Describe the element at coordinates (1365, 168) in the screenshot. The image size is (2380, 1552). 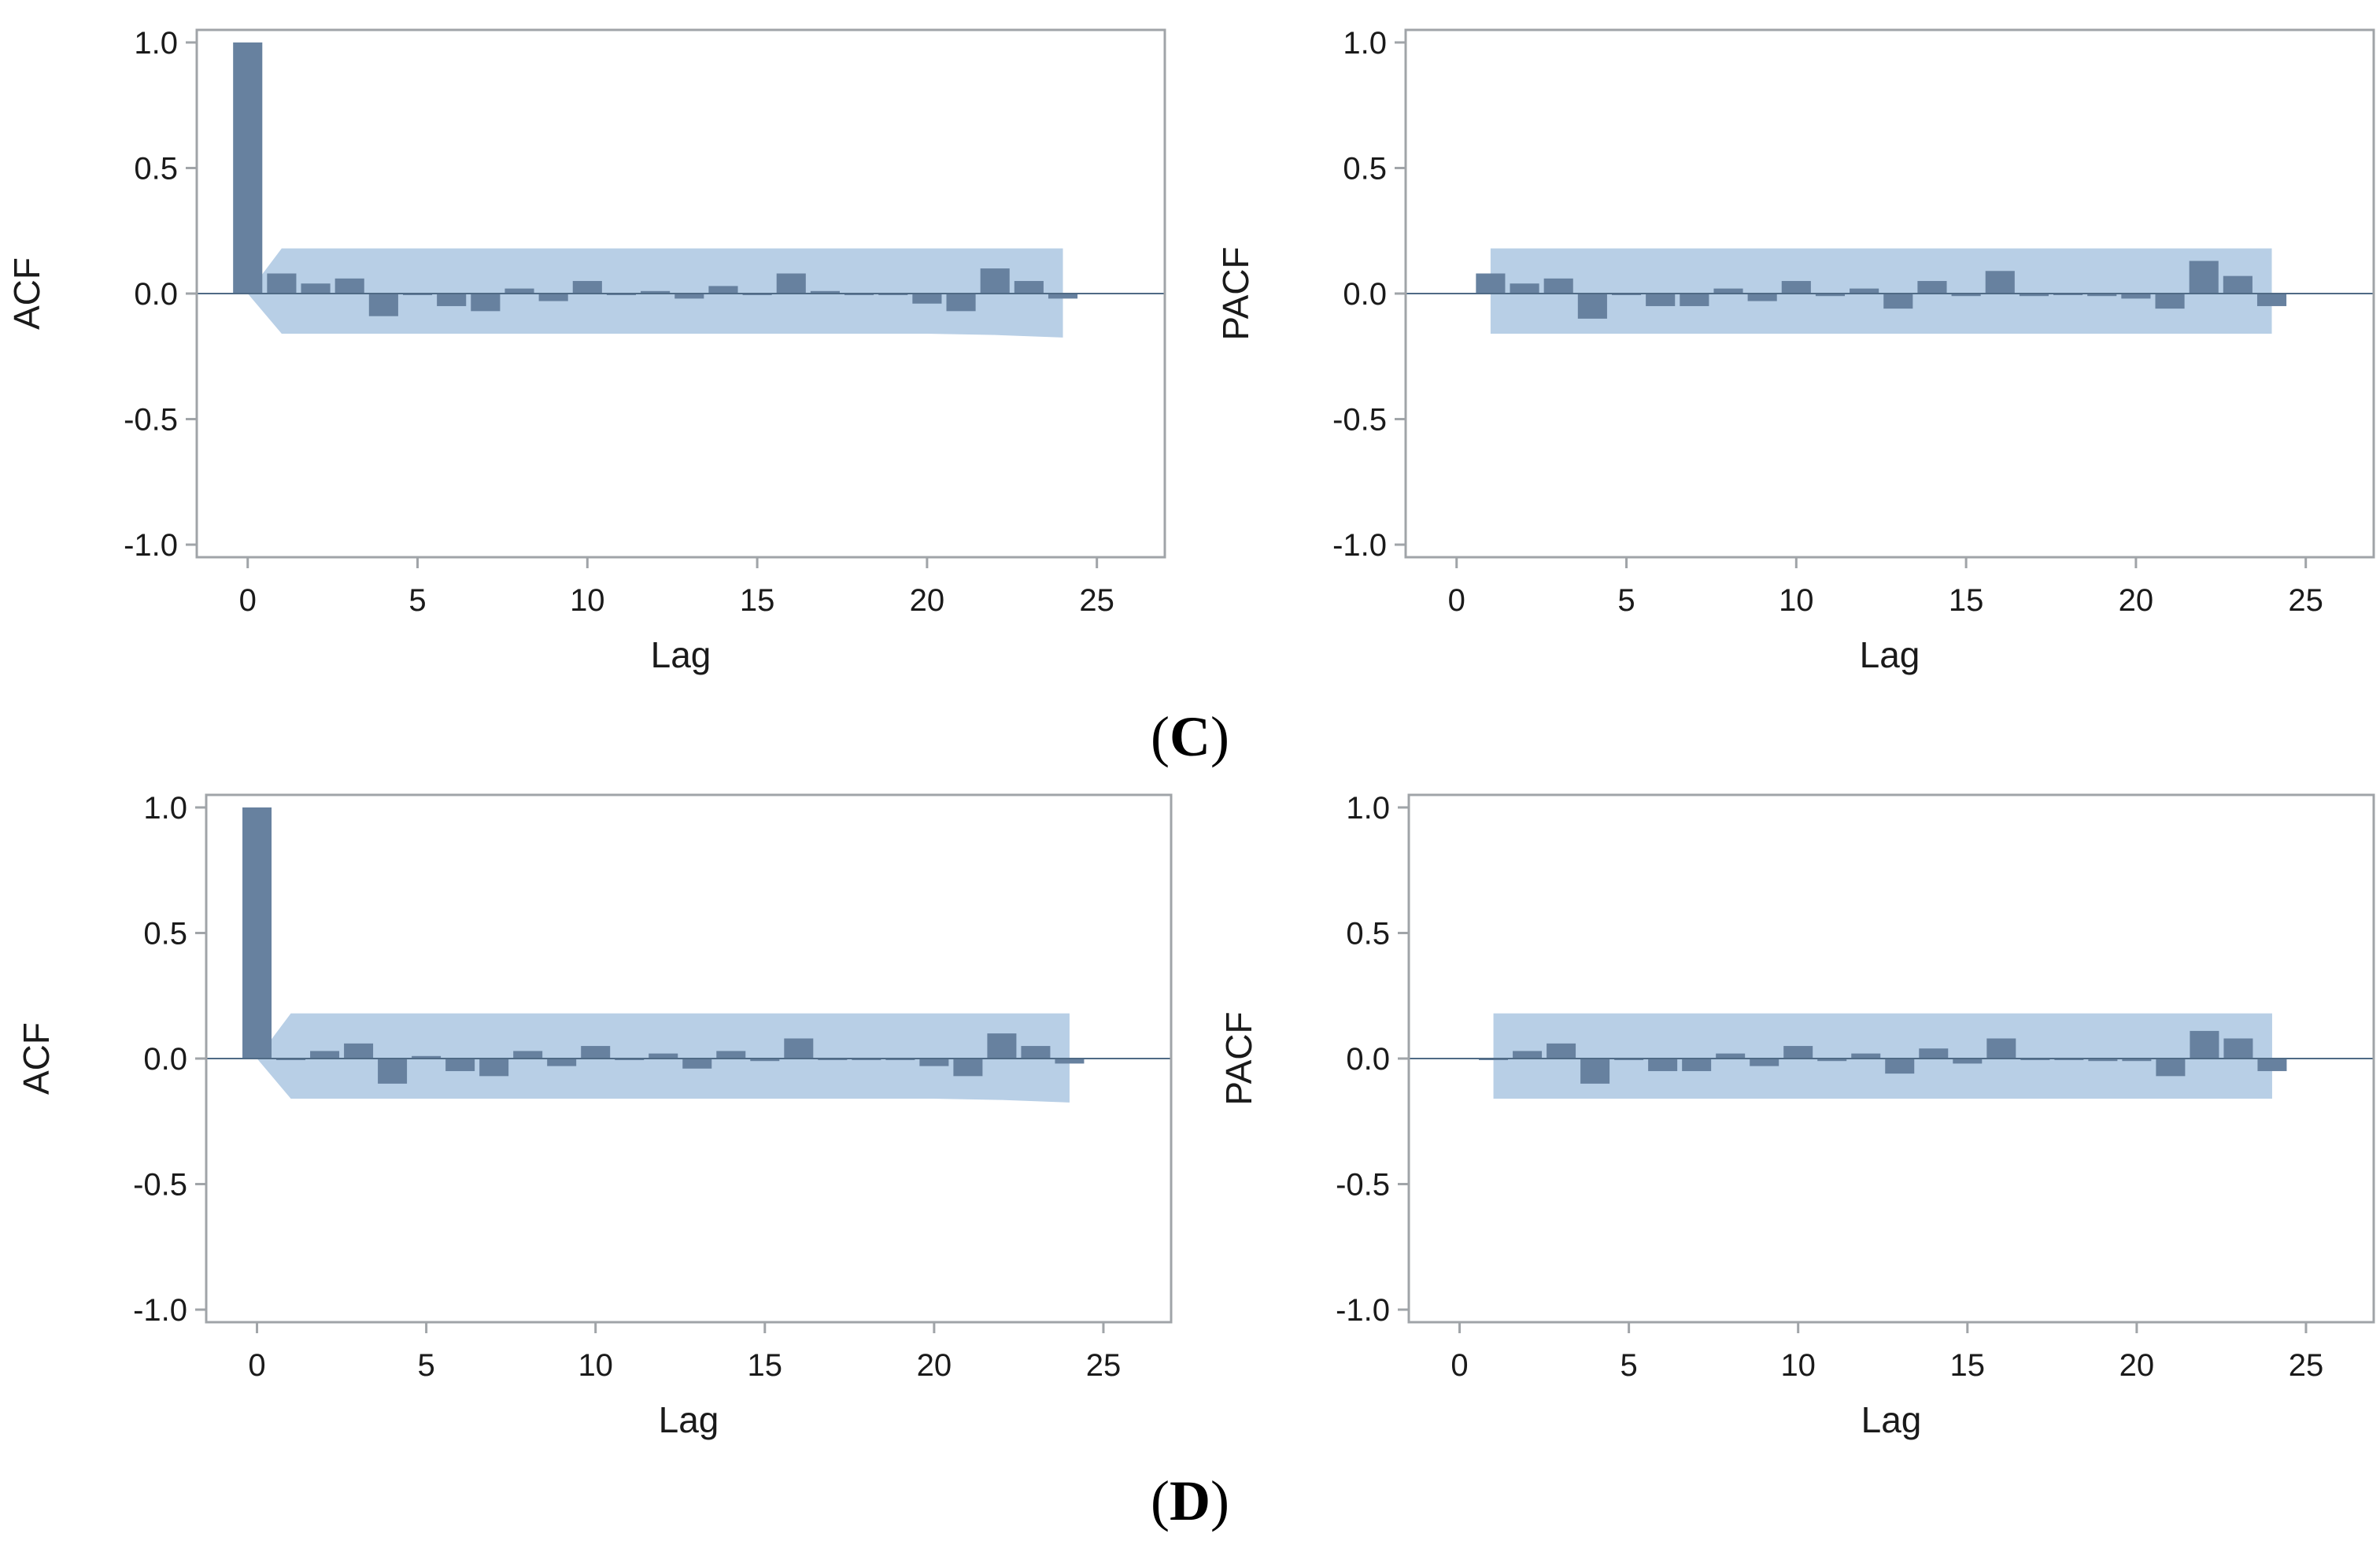
I see `y-tick-label: 0.5` at that location.